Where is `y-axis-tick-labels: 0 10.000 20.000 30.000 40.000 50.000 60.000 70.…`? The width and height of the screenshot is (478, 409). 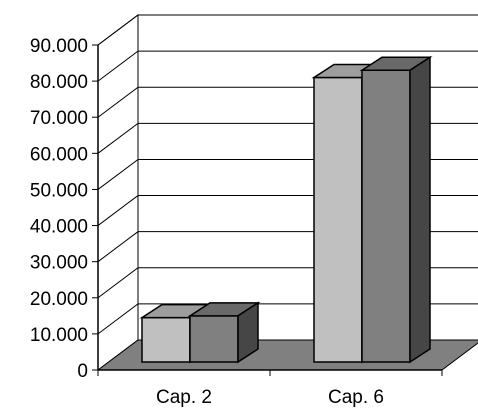
y-axis-tick-labels: 0 10.000 20.000 30.000 40.000 50.000 60.000 70.… is located at coordinates (59, 209).